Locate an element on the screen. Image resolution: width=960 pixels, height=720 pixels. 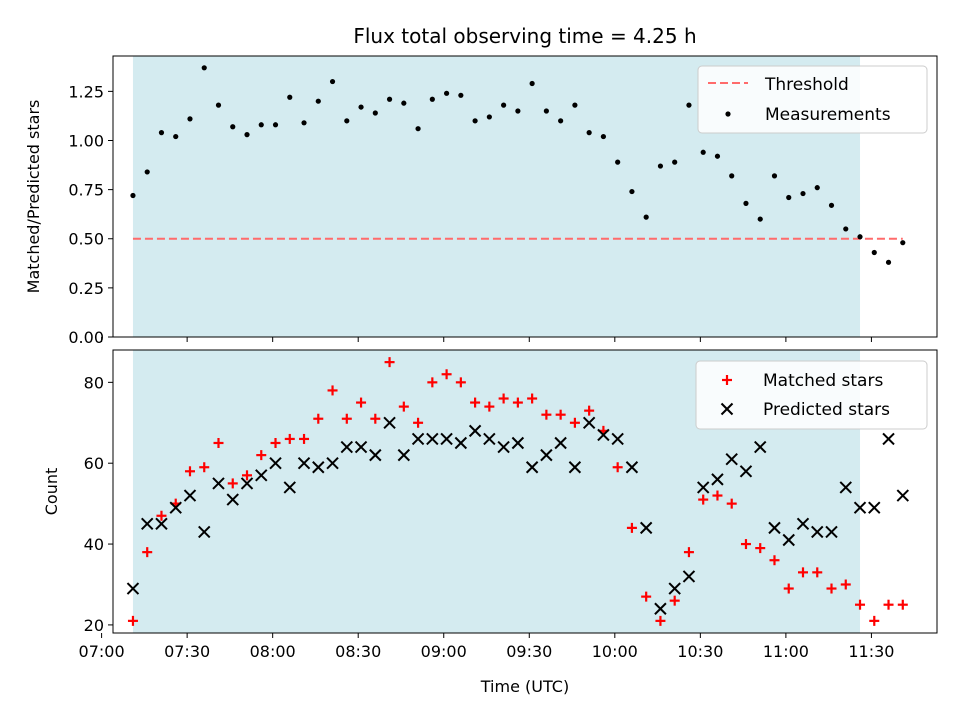
legend-matched-label: Matched stars is located at coordinates (823, 381).